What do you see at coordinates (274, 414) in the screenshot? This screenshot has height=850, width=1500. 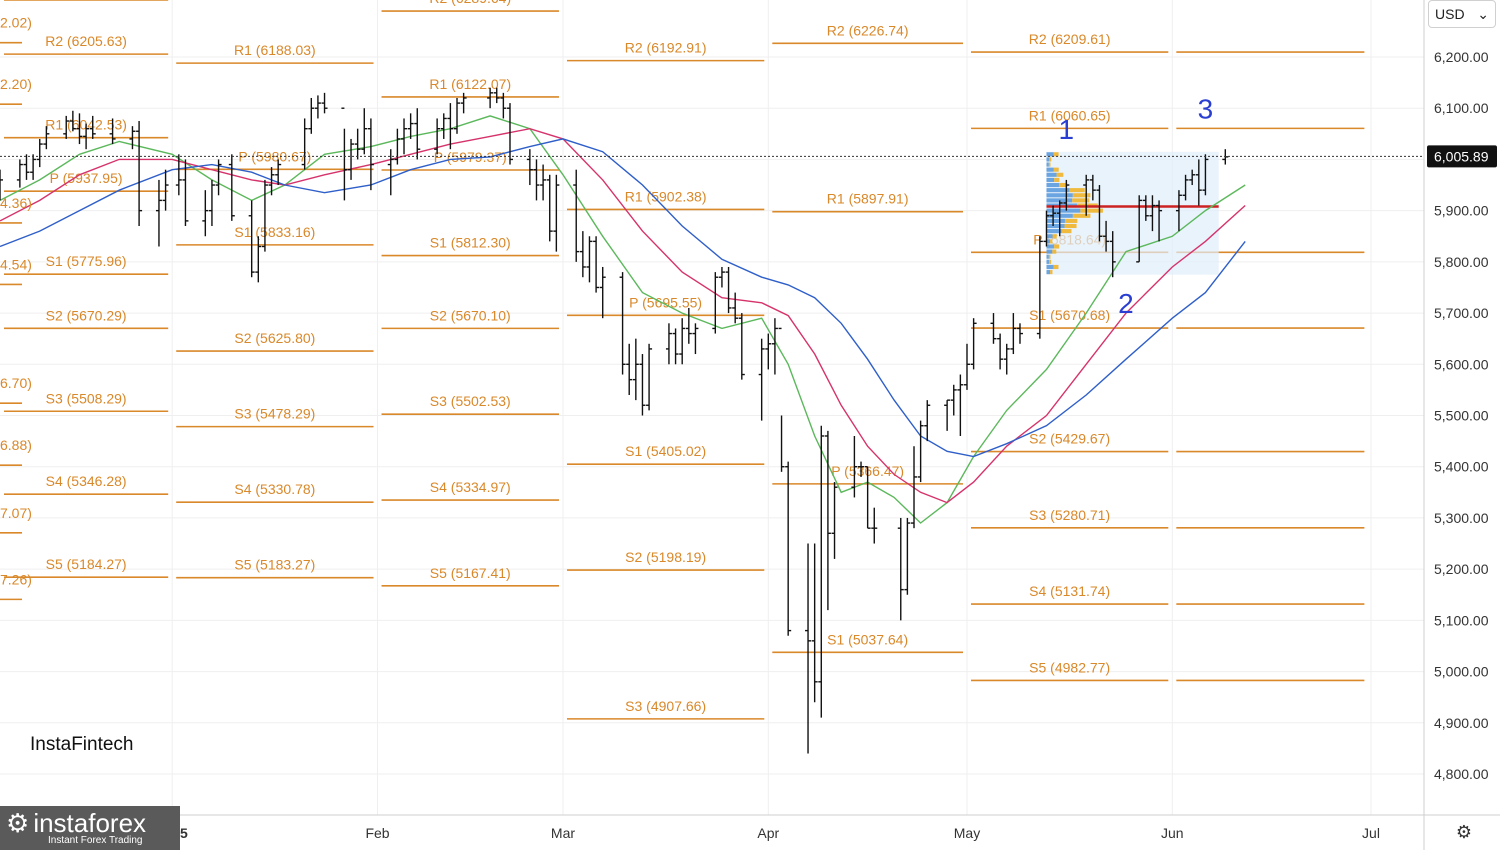 I see `pivot-label: S3 (5478.29)` at bounding box center [274, 414].